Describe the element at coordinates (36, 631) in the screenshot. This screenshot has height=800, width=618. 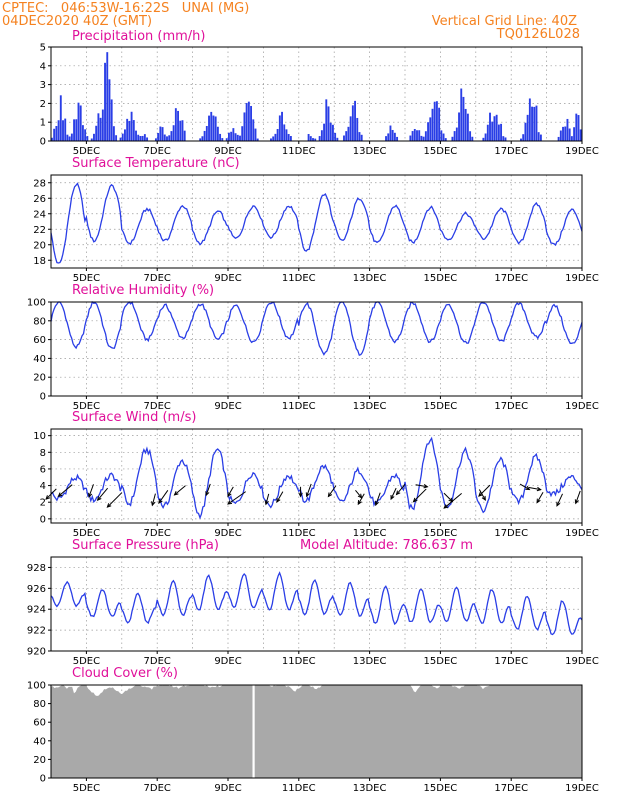
I see `ytick-label: 922` at that location.